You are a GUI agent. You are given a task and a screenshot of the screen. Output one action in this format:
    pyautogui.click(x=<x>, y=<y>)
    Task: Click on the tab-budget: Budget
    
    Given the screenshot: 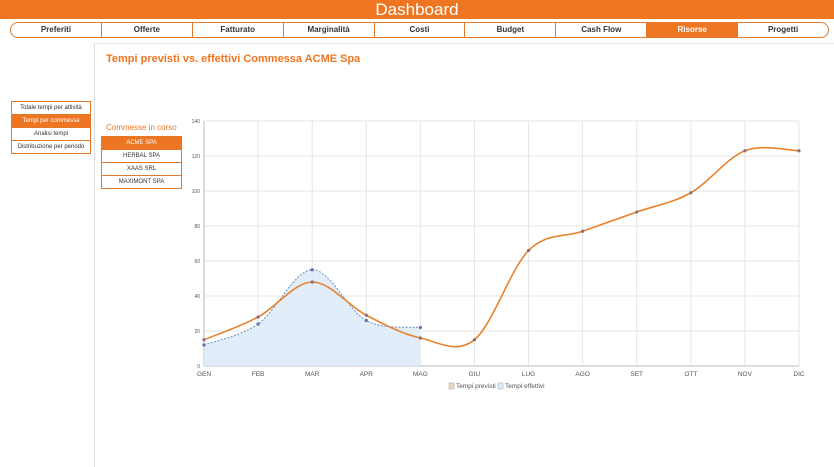 What is the action you would take?
    pyautogui.click(x=509, y=30)
    